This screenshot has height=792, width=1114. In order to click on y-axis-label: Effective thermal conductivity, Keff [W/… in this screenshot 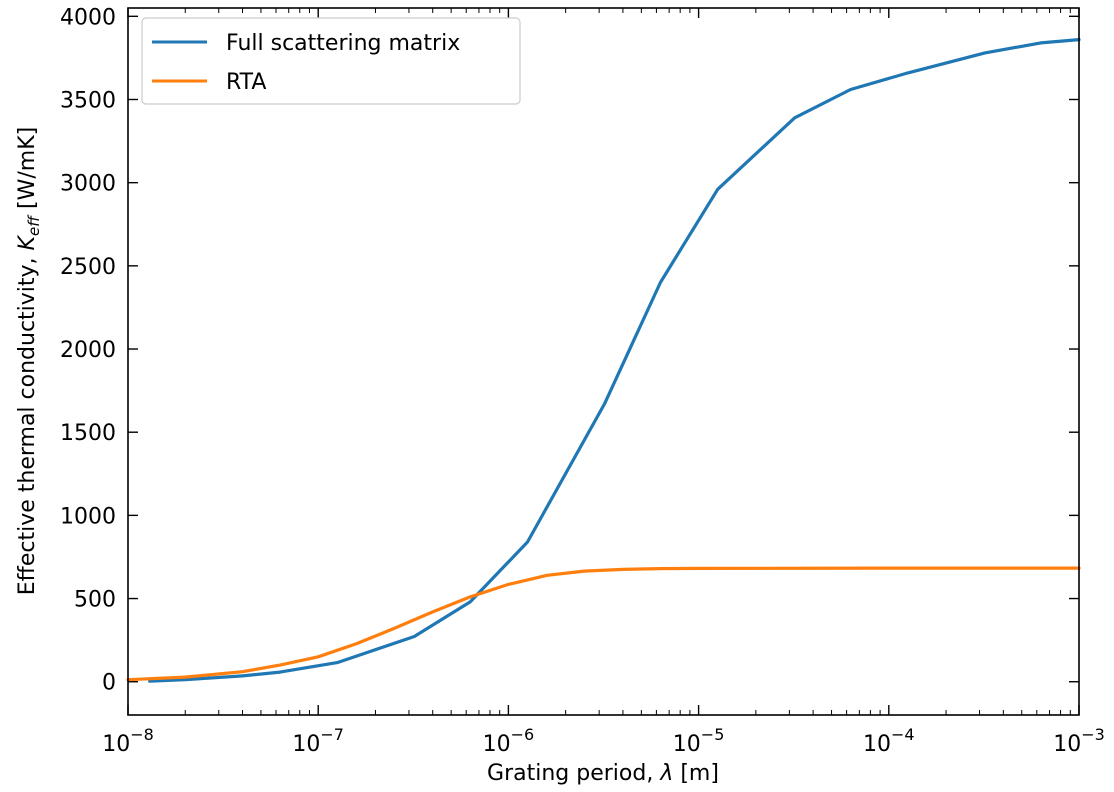, I will do `click(29, 361)`.